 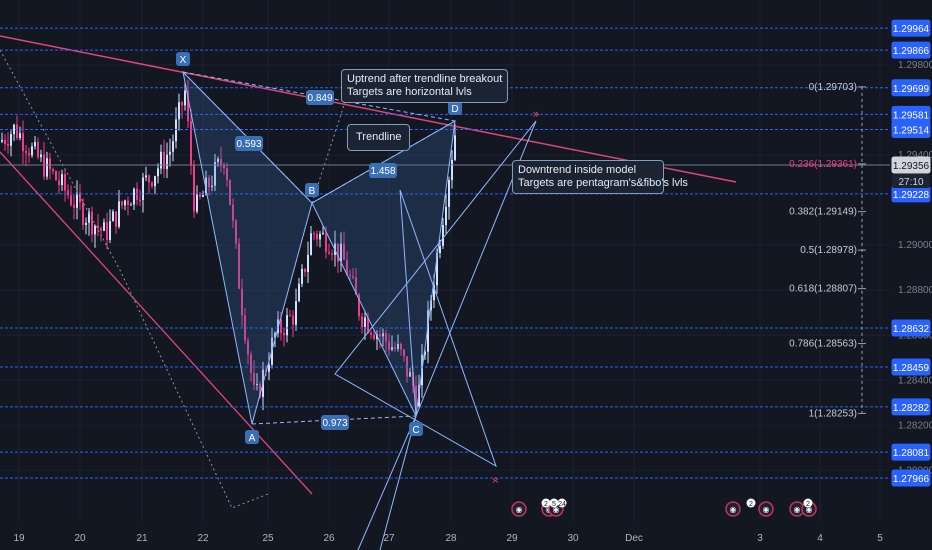 What do you see at coordinates (915, 155) in the screenshot?
I see `axis-label: 1.29400` at bounding box center [915, 155].